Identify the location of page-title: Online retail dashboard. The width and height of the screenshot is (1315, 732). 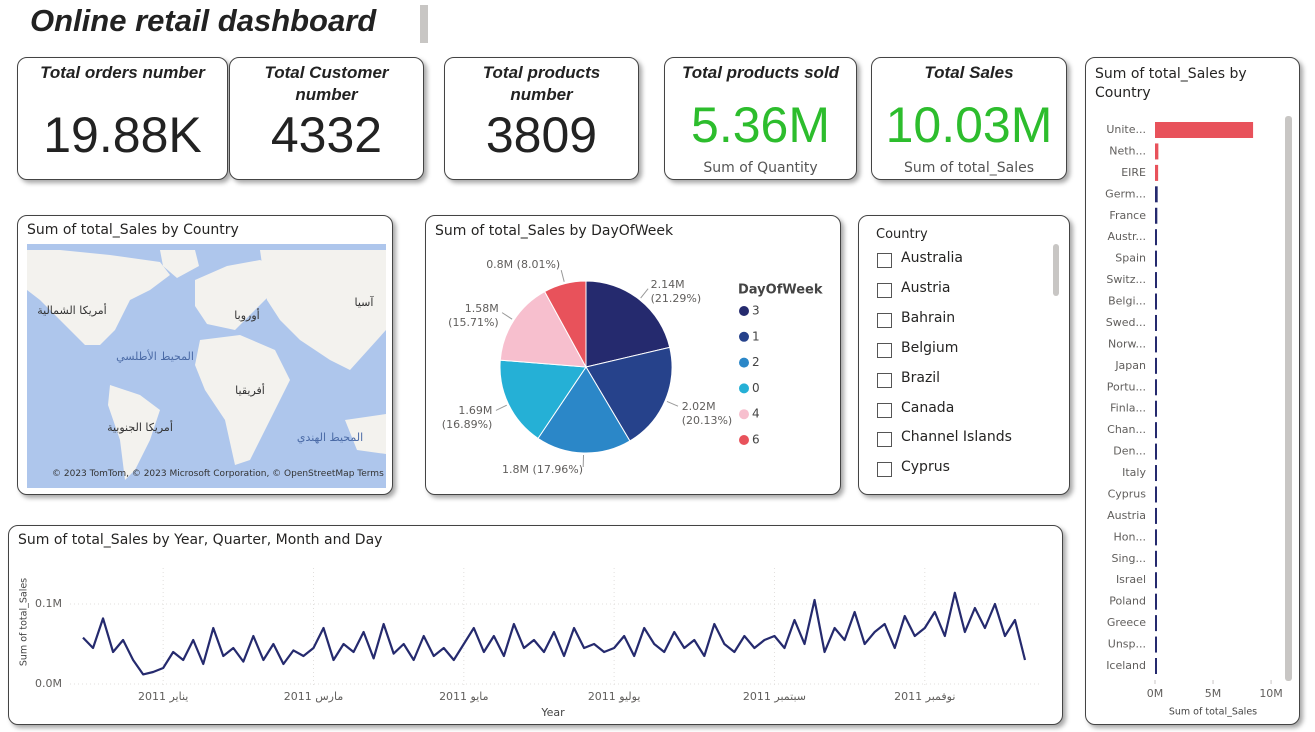
(203, 20).